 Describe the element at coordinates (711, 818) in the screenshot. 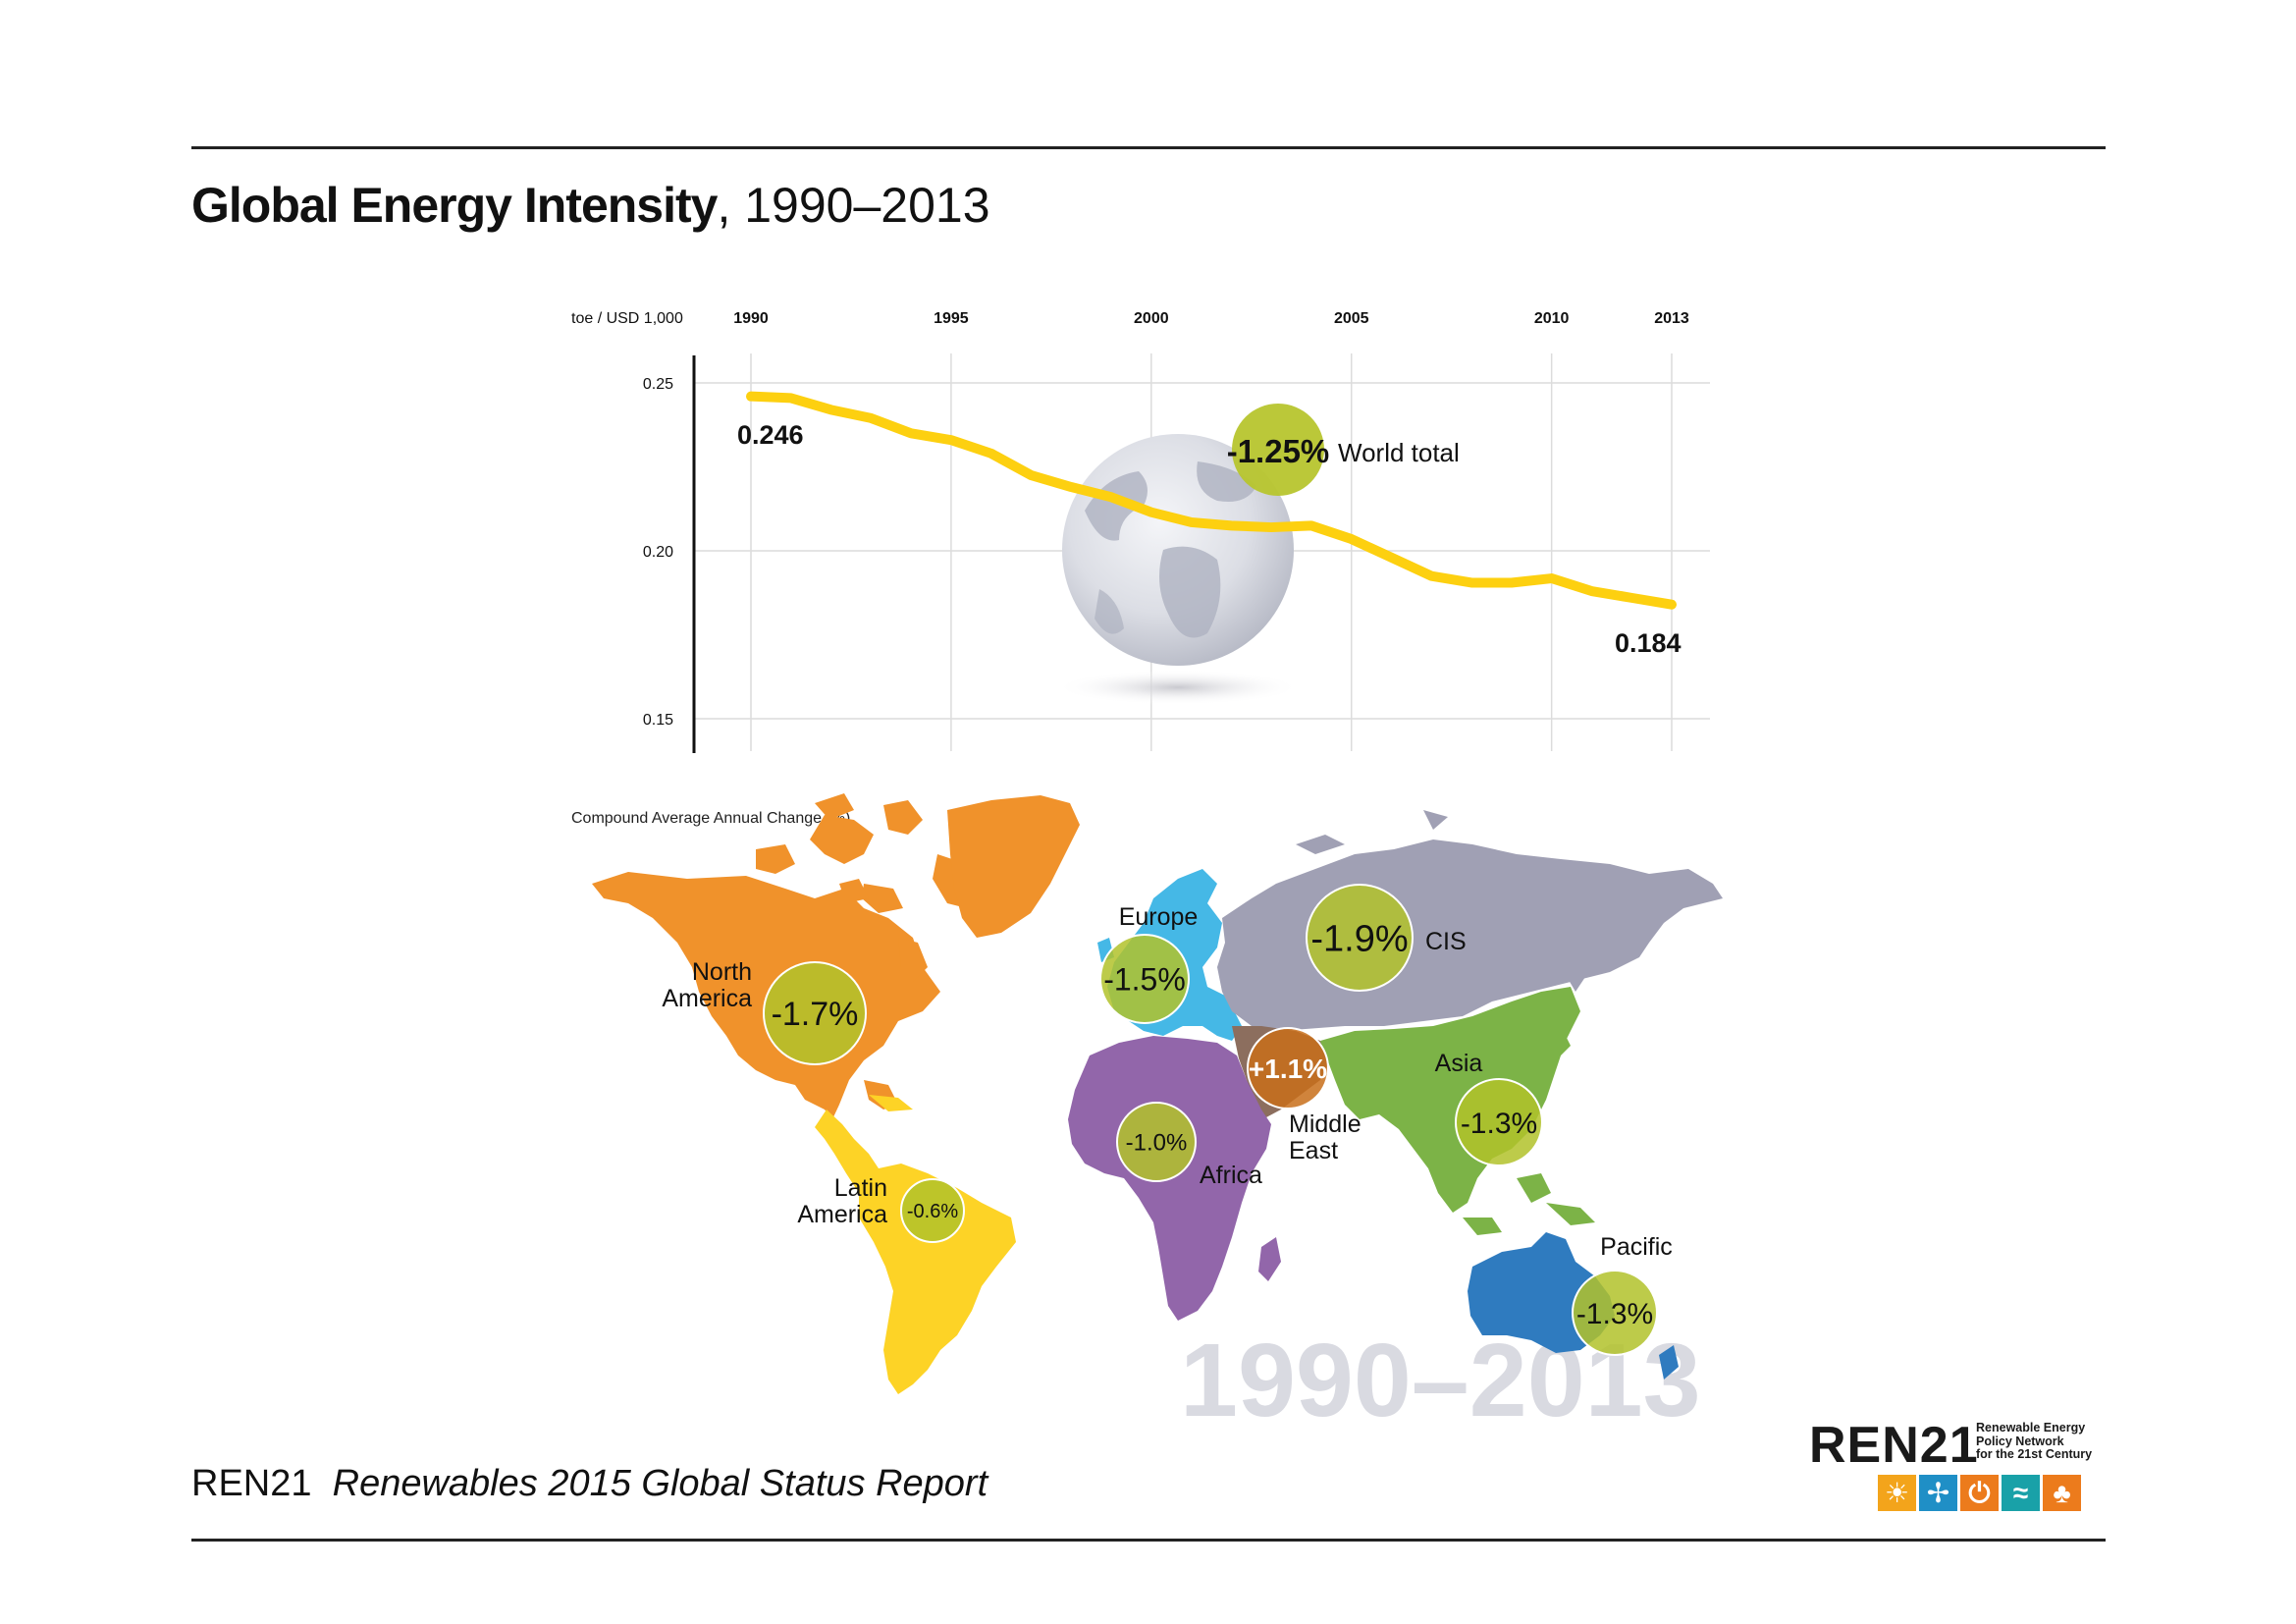

I see `map-caption: Compound Average Annual Change (%)` at that location.